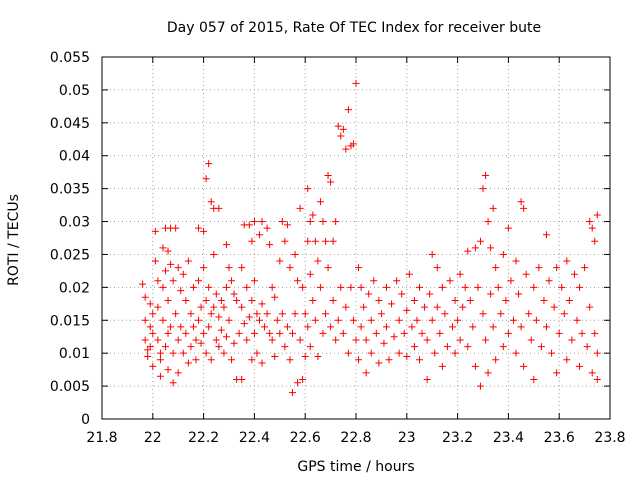 This screenshot has width=640, height=480. What do you see at coordinates (70, 255) in the screenshot?
I see `y-tick-label: 0.025` at bounding box center [70, 255].